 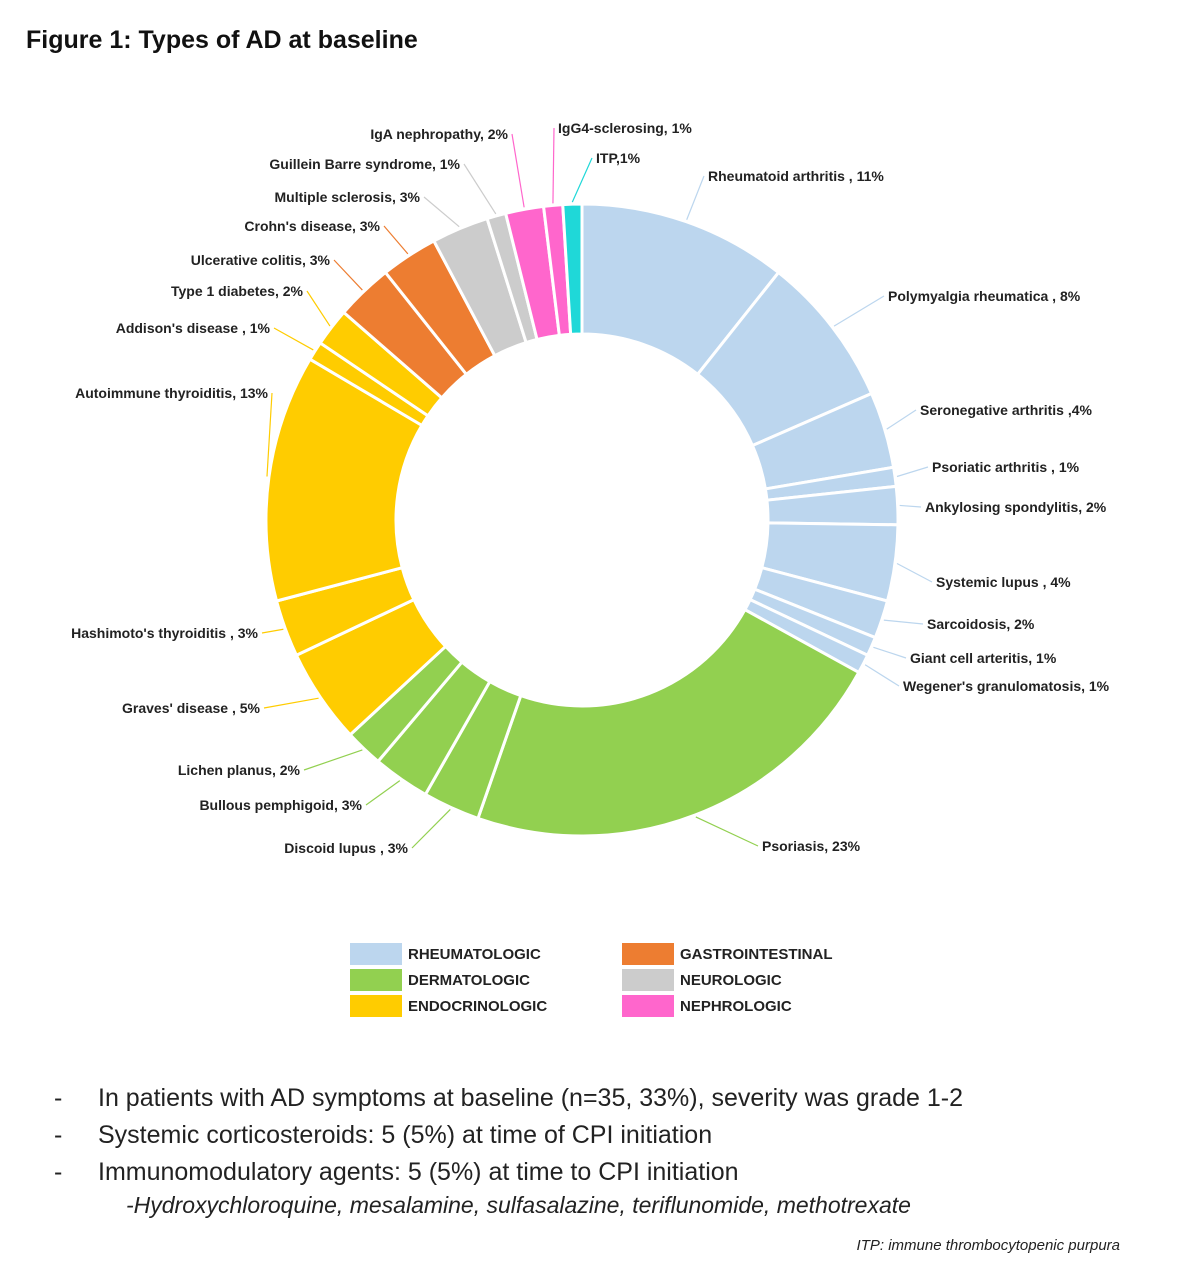 I want to click on slice-label: Lichen planus, 2%, so click(x=239, y=770).